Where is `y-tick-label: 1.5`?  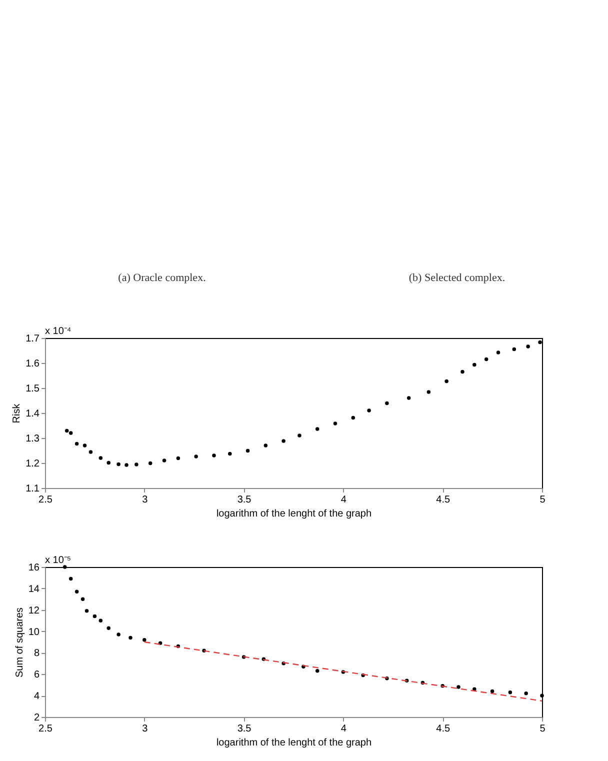
y-tick-label: 1.5 is located at coordinates (33, 389).